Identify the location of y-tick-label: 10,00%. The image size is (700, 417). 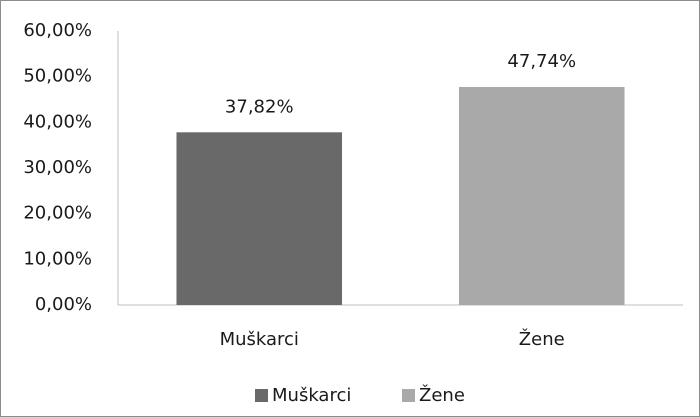
(57, 258).